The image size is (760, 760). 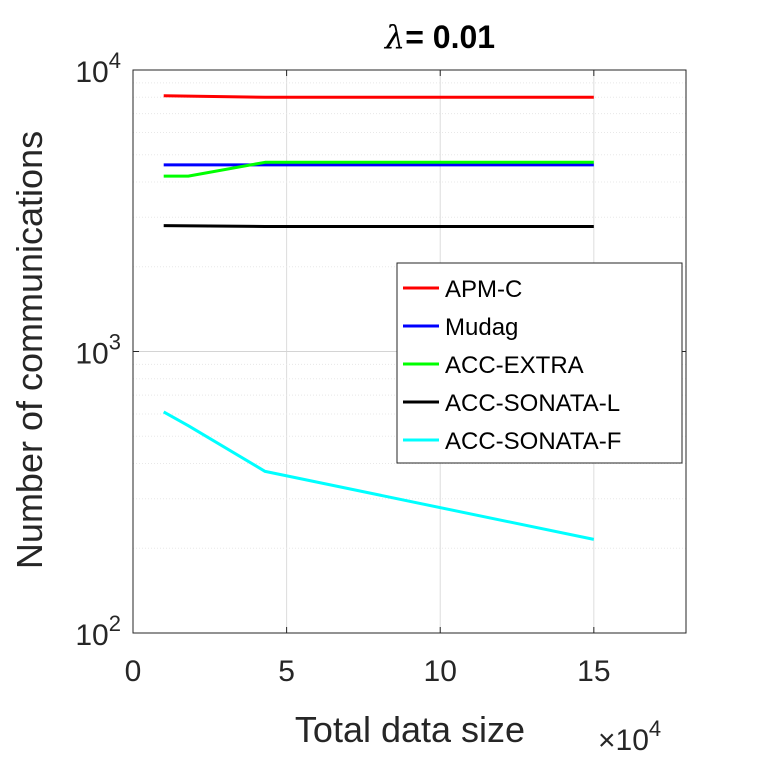 What do you see at coordinates (133, 671) in the screenshot?
I see `x-tick-label: 0` at bounding box center [133, 671].